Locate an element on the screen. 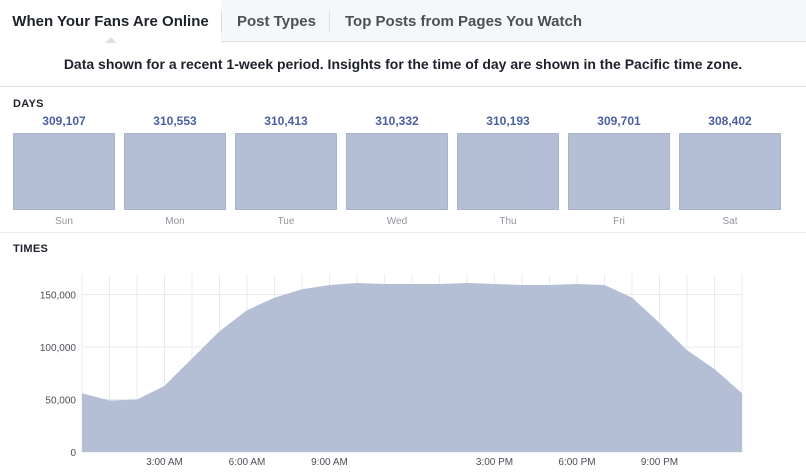  day-column-sat: 308,402 Sat is located at coordinates (730, 172).